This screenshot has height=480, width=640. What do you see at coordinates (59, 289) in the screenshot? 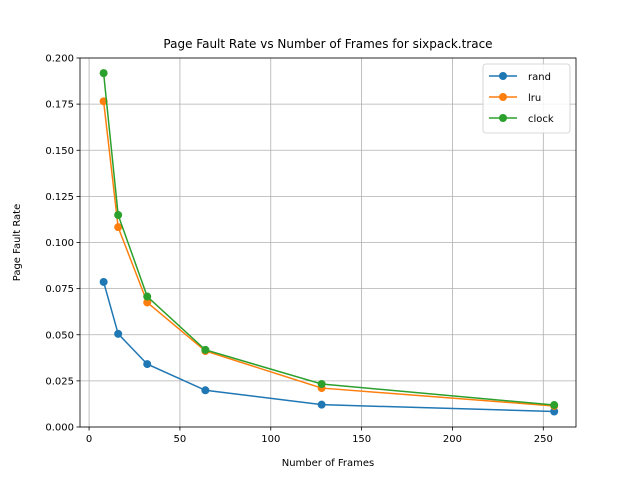
I see `y-tick-label: 0.075` at bounding box center [59, 289].